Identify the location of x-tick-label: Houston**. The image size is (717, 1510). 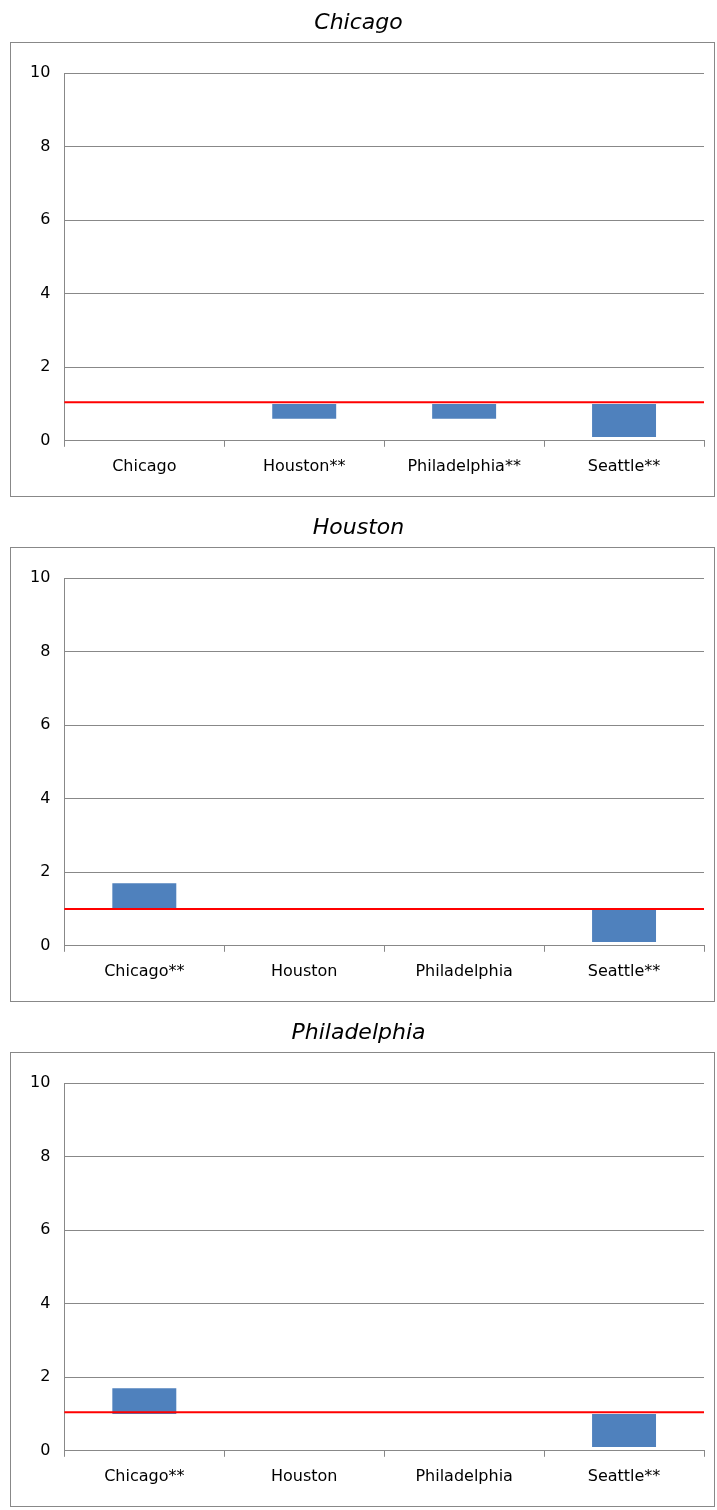
(304, 465).